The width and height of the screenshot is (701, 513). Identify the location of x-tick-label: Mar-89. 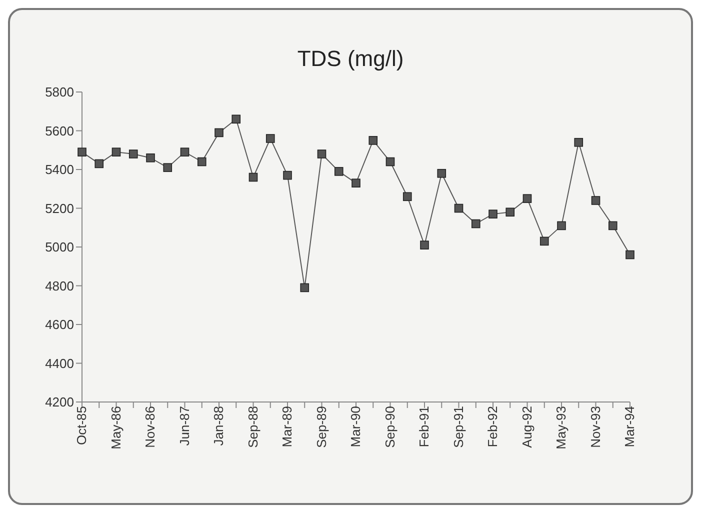
(287, 427).